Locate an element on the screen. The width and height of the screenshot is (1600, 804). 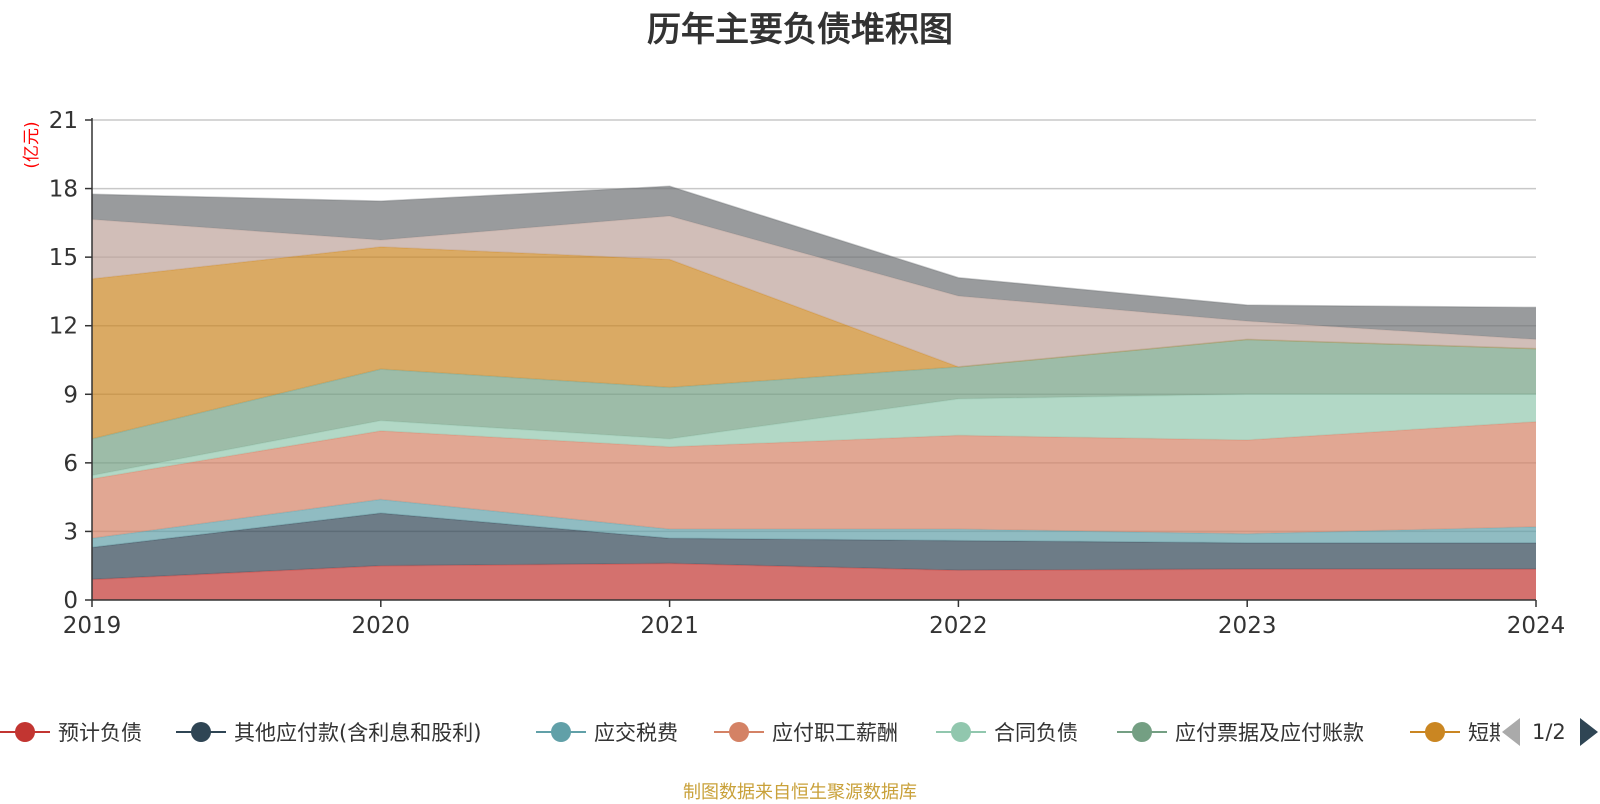
y-tick-label: 15 is located at coordinates (63, 258).